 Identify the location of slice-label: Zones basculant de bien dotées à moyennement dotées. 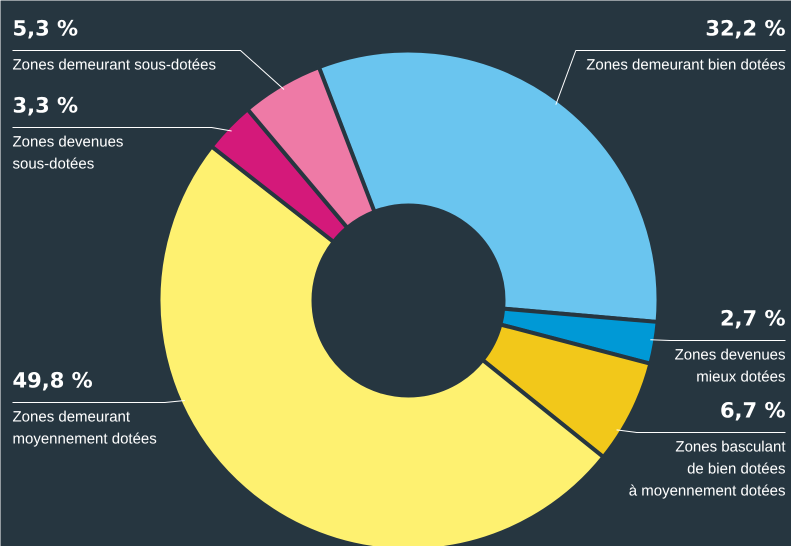
(707, 469).